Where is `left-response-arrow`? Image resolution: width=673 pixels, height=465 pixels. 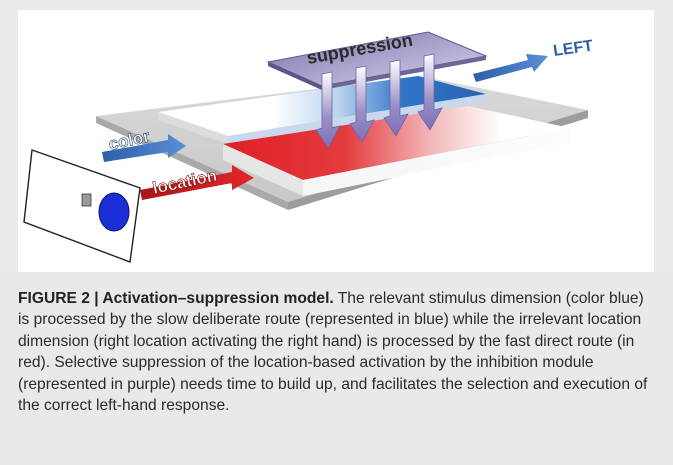
left-response-arrow is located at coordinates (510, 68).